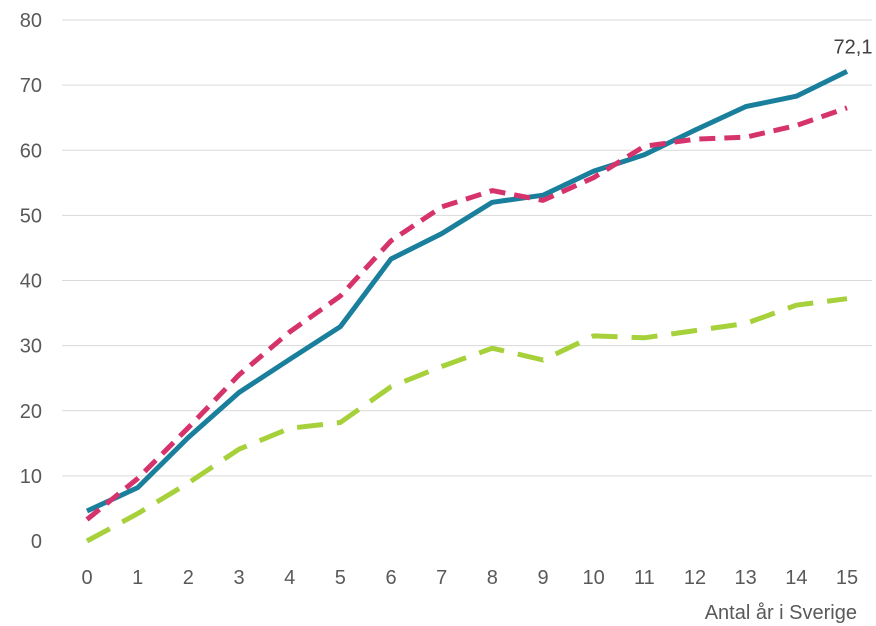  Describe the element at coordinates (31, 216) in the screenshot. I see `y-tick-label: 50` at that location.